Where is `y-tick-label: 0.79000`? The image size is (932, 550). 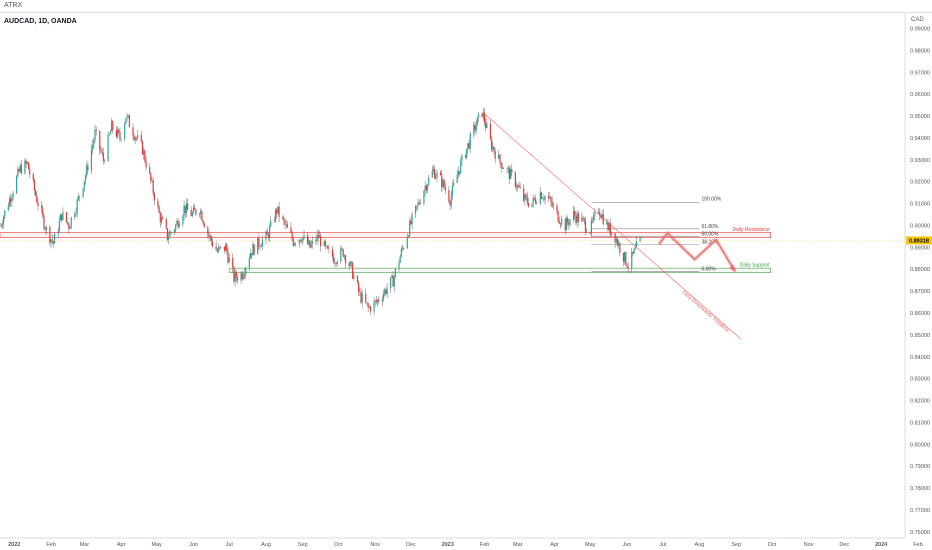
y-tick-label: 0.79000 is located at coordinates (920, 467).